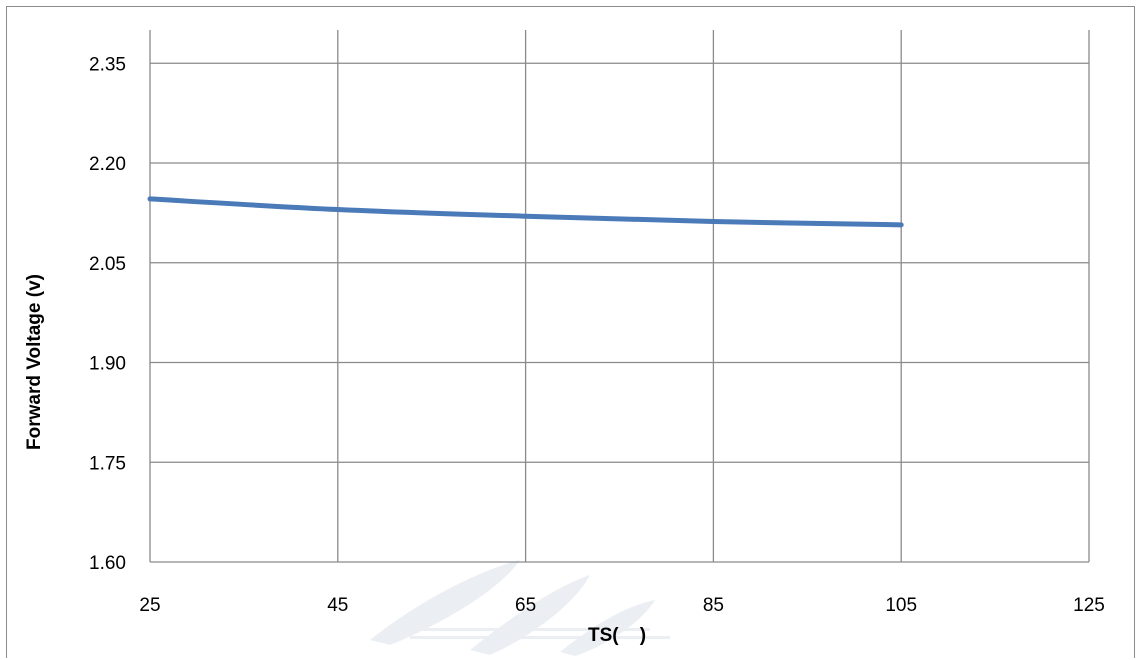  What do you see at coordinates (621, 605) in the screenshot?
I see `x-axis-tick-labels: 25 45 65 85 105 125` at bounding box center [621, 605].